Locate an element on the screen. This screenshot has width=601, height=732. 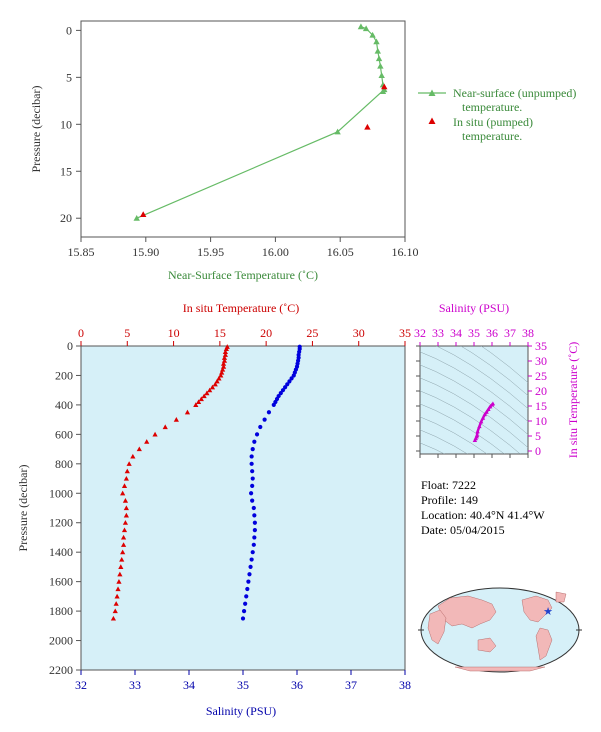
pressure-tick-label-0: 0 is located at coordinates (70, 346).